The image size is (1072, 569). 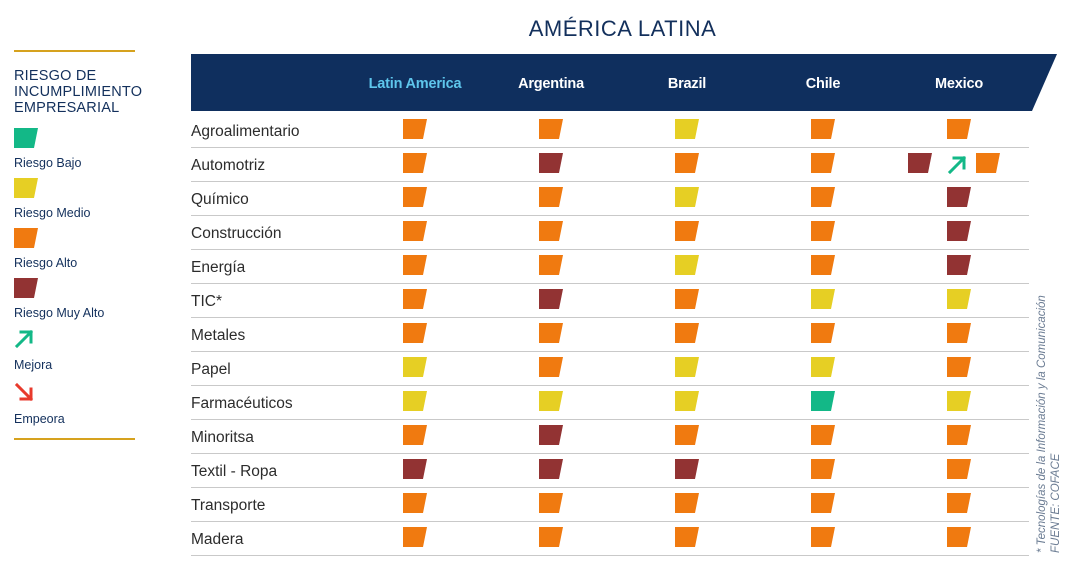 What do you see at coordinates (236, 233) in the screenshot?
I see `row-label: Construcción` at bounding box center [236, 233].